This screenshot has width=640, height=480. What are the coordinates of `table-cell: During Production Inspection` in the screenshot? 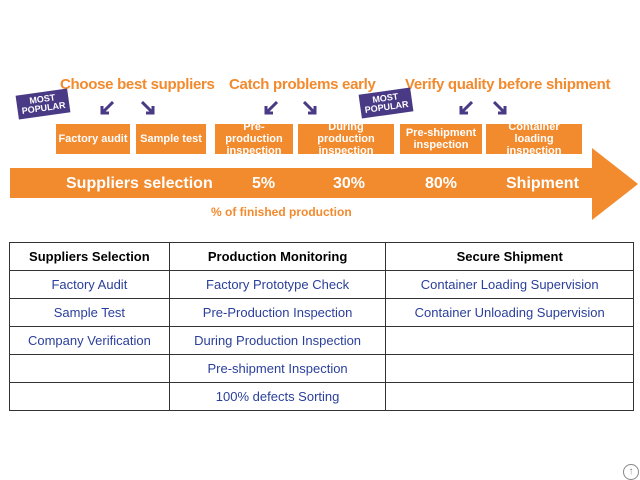 It's located at (277, 340).